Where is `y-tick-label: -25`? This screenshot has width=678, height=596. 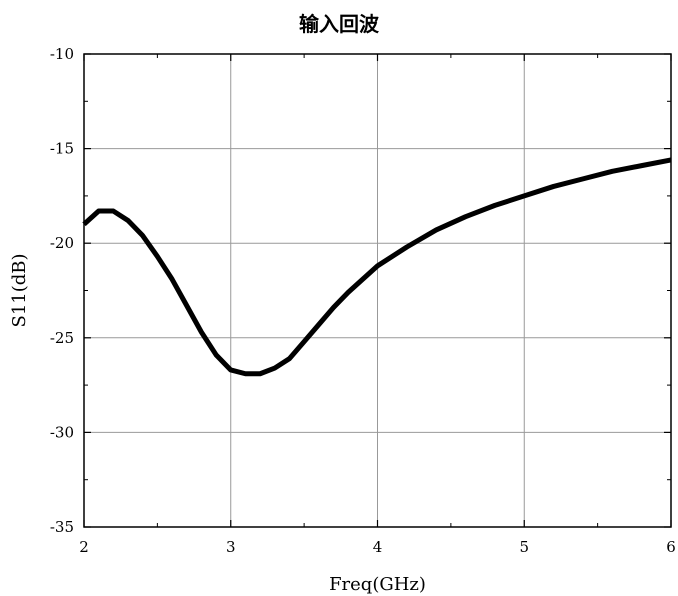
y-tick-label: -25 is located at coordinates (62, 338).